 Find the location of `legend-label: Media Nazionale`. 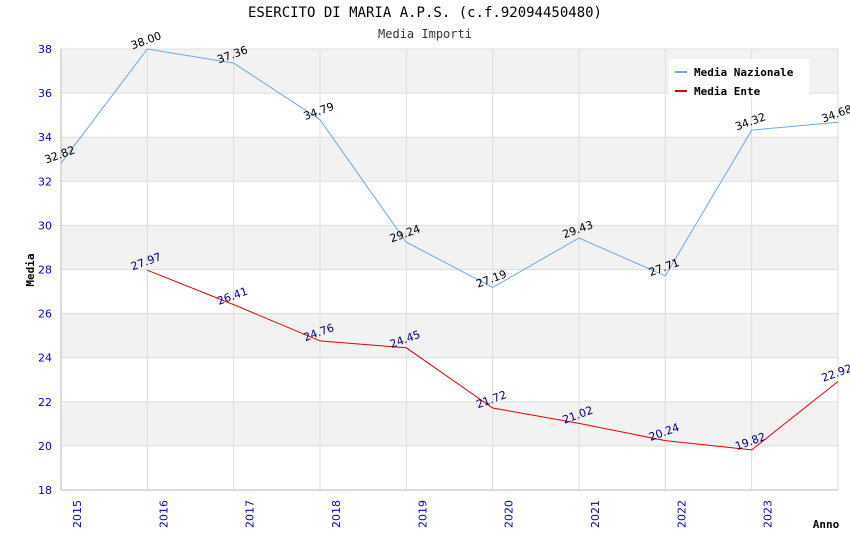

legend-label: Media Nazionale is located at coordinates (744, 72).